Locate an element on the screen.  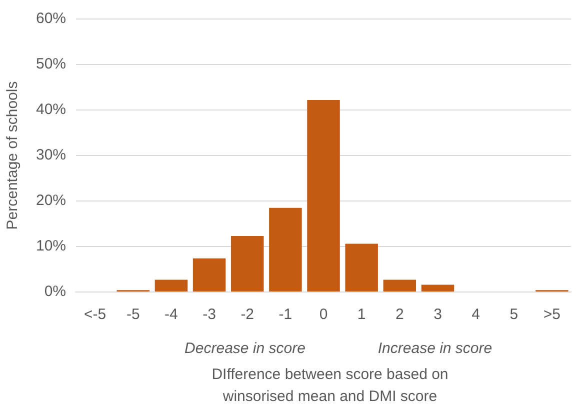
x-tick-label: >5 is located at coordinates (552, 315).